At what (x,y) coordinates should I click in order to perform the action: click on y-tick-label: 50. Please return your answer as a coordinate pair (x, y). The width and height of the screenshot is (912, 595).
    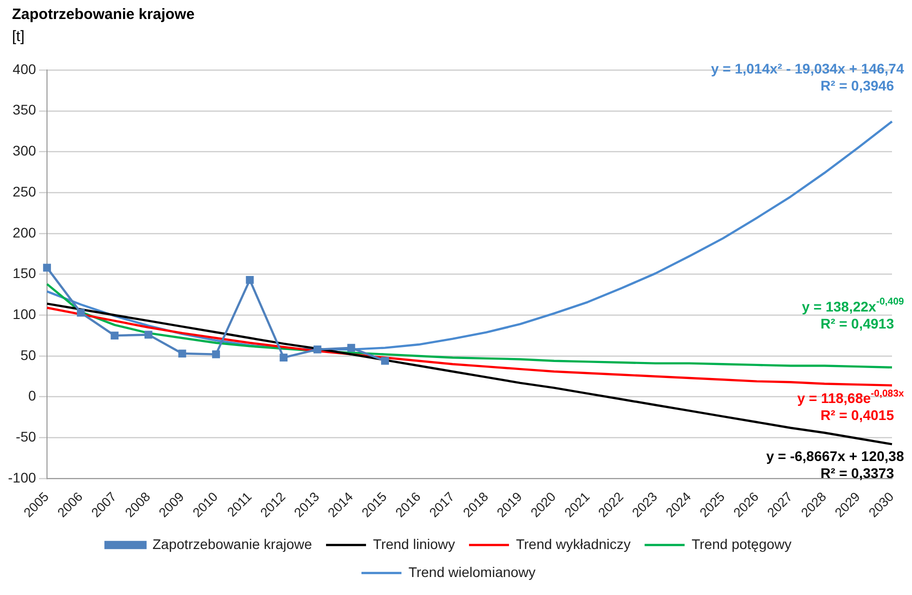
    Looking at the image, I should click on (28, 354).